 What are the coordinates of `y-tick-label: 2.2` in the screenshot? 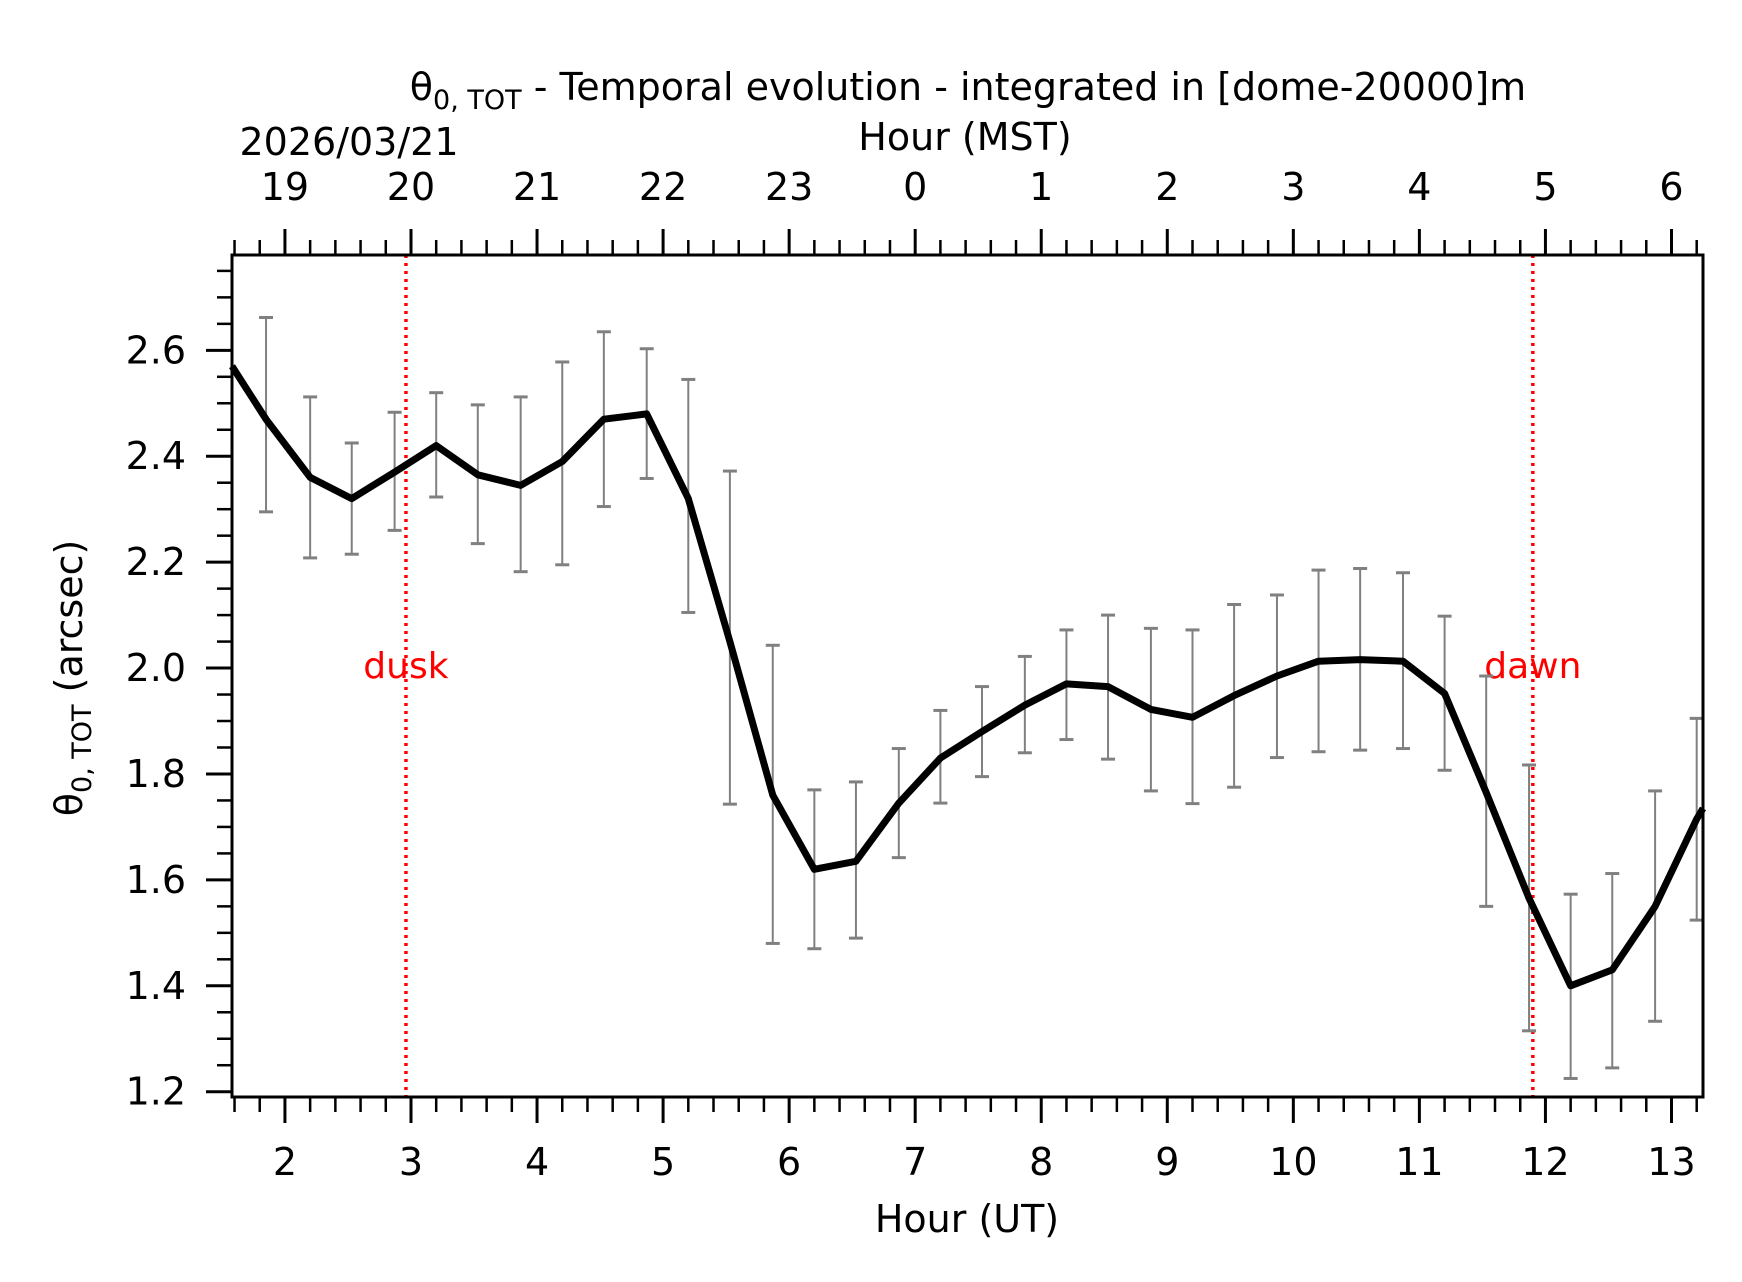 It's located at (156, 562).